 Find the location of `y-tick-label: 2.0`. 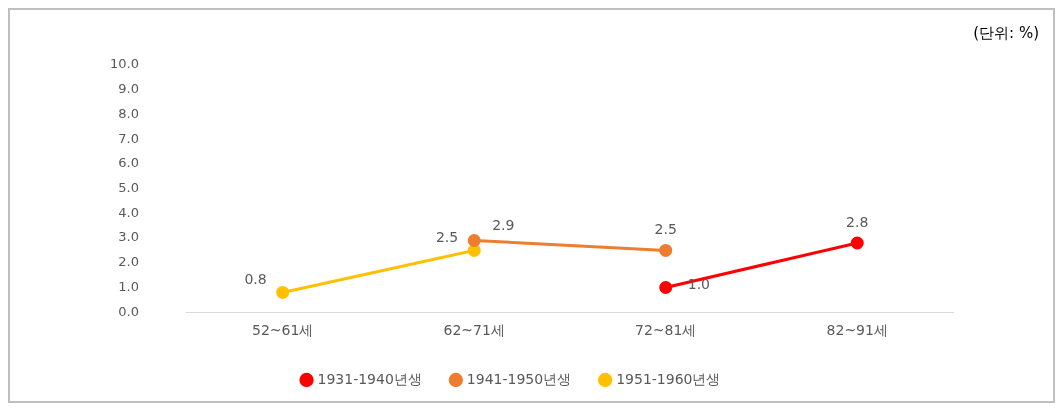

y-tick-label: 2.0 is located at coordinates (128, 262).